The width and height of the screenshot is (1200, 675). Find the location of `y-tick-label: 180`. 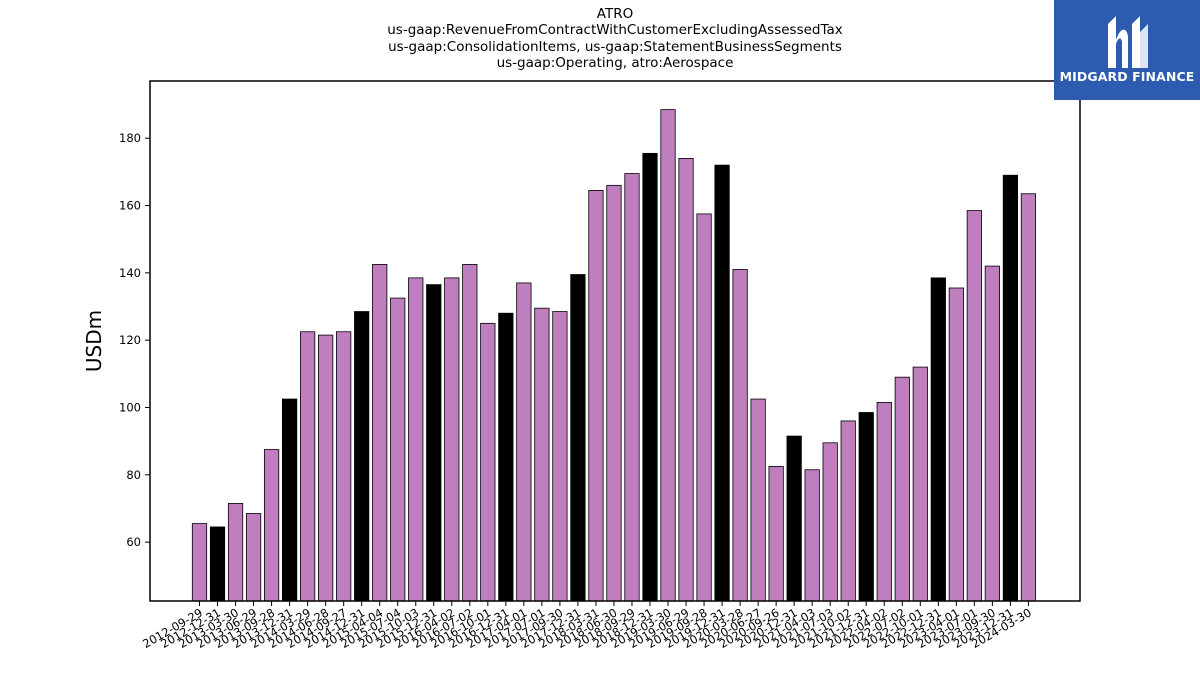

y-tick-label: 180 is located at coordinates (130, 138).